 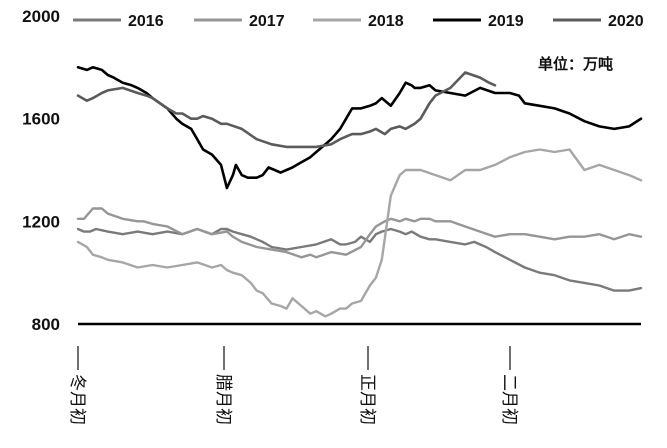 What do you see at coordinates (509, 399) in the screenshot?
I see `x-category-label: 二月初` at bounding box center [509, 399].